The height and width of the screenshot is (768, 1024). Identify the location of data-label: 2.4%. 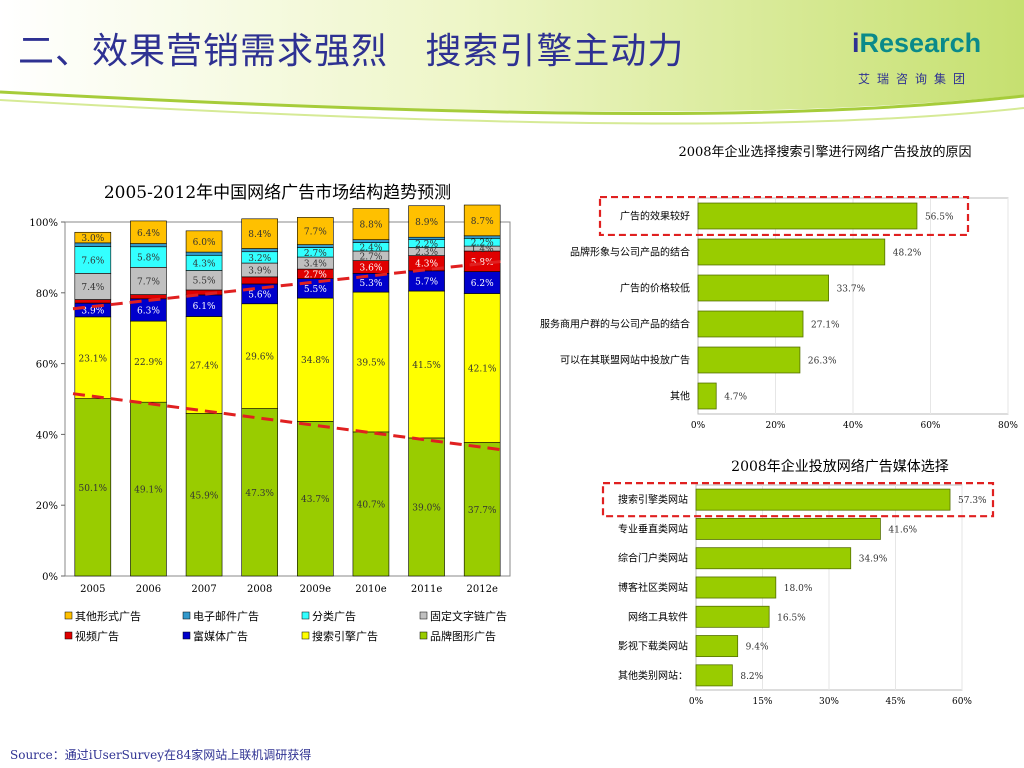
(371, 248).